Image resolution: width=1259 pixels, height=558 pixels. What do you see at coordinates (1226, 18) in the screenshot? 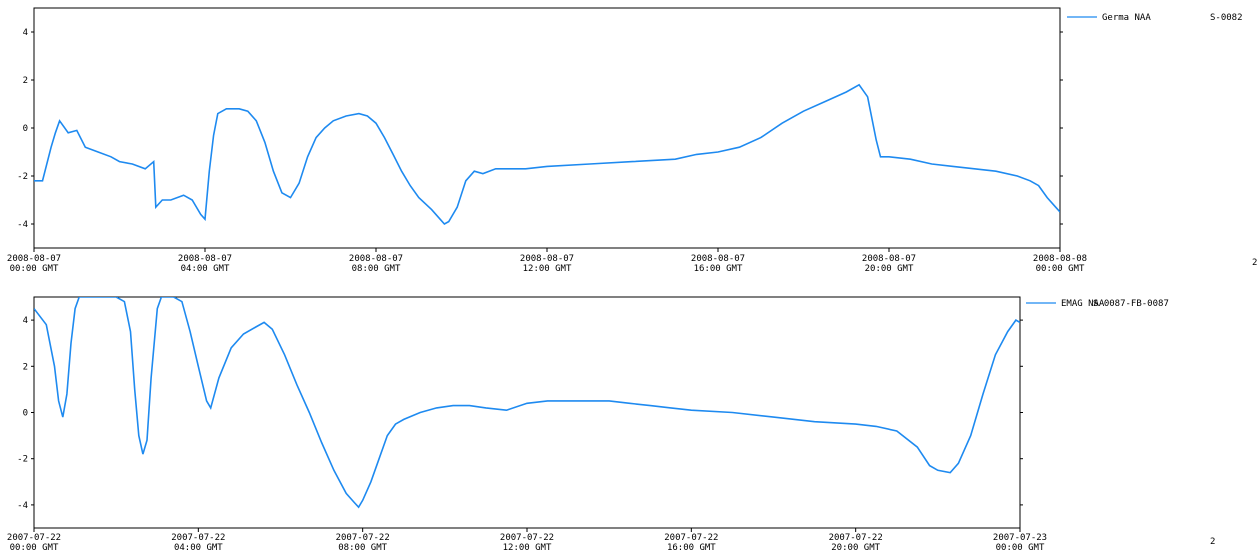
I see `legend-code: S-0082` at bounding box center [1226, 18].